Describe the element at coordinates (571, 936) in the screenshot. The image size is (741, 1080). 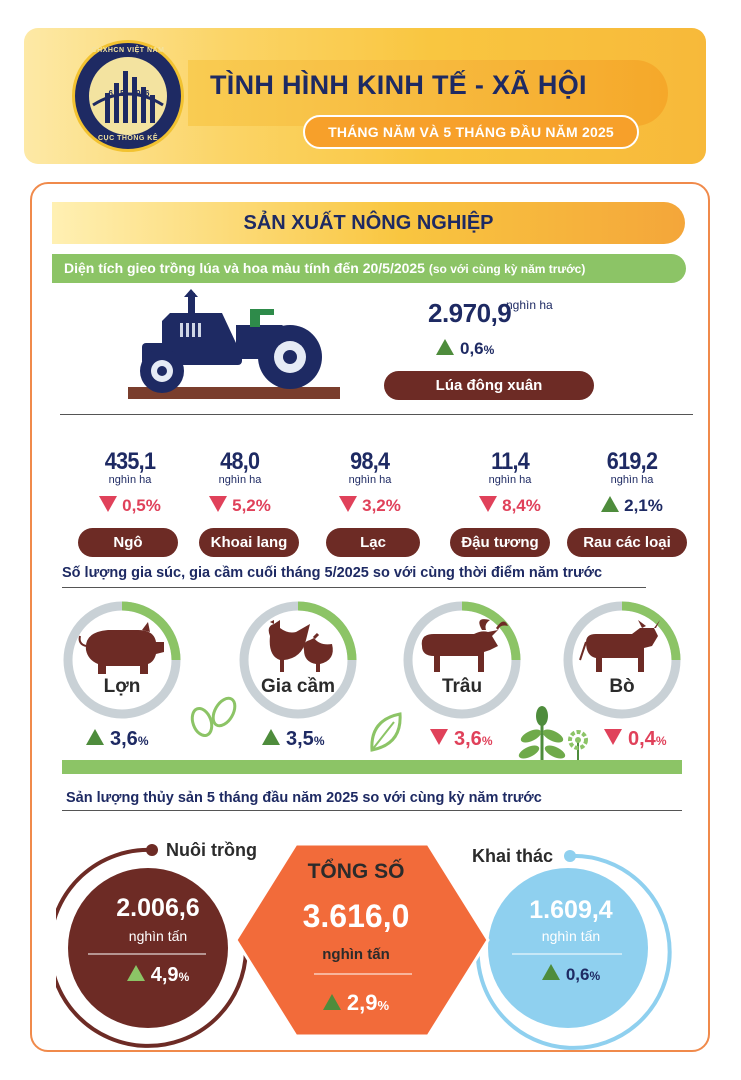
I see `capture-unit: nghìn tấn` at that location.